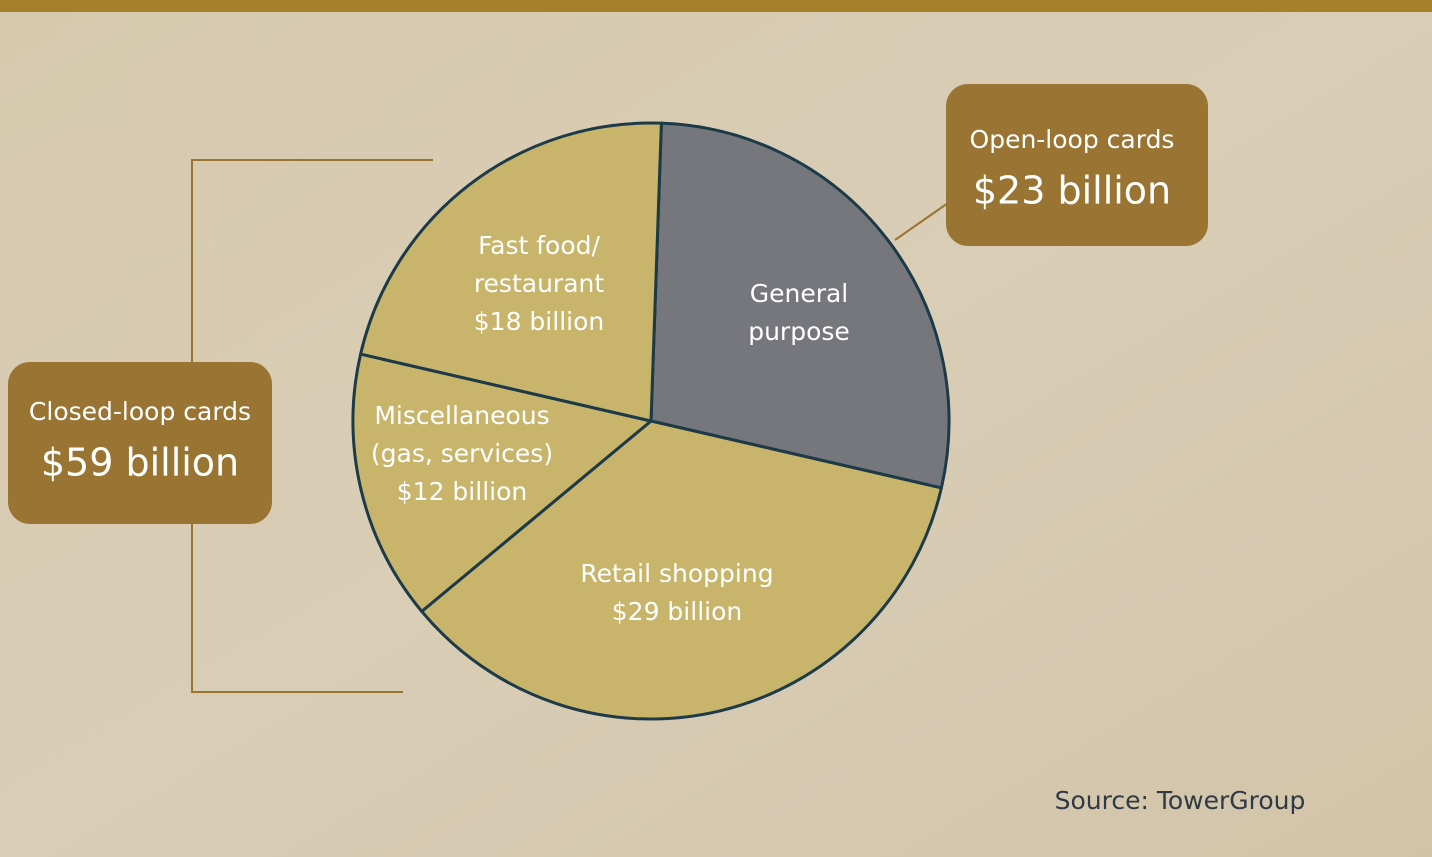  What do you see at coordinates (1072, 139) in the screenshot?
I see `open-loop-label: Open-loop cards` at bounding box center [1072, 139].